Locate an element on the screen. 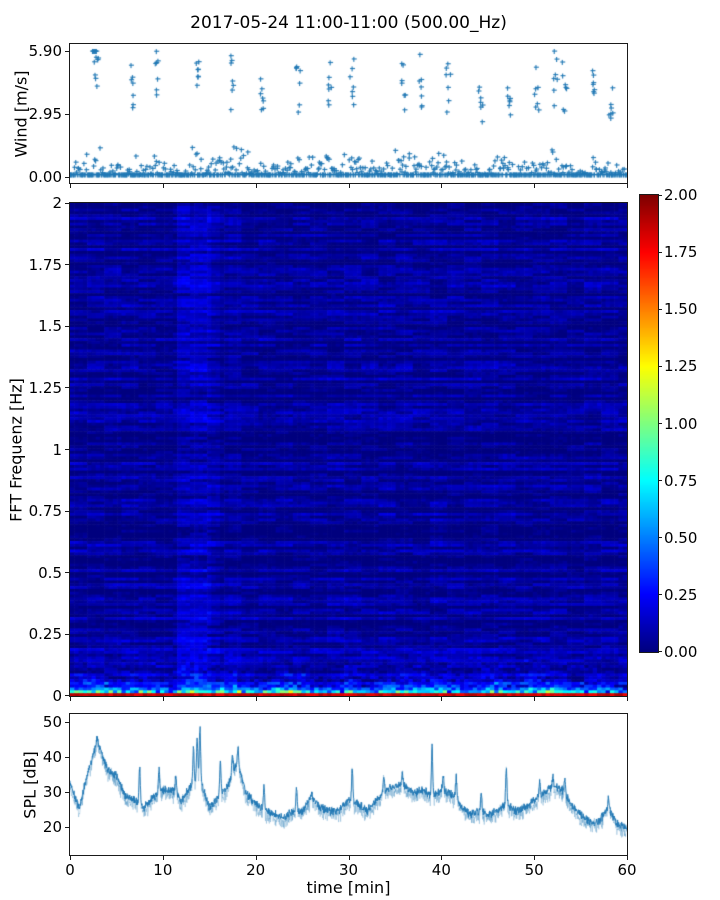 Image resolution: width=720 pixels, height=900 pixels. spl-ytick-label: 30 is located at coordinates (52, 792).